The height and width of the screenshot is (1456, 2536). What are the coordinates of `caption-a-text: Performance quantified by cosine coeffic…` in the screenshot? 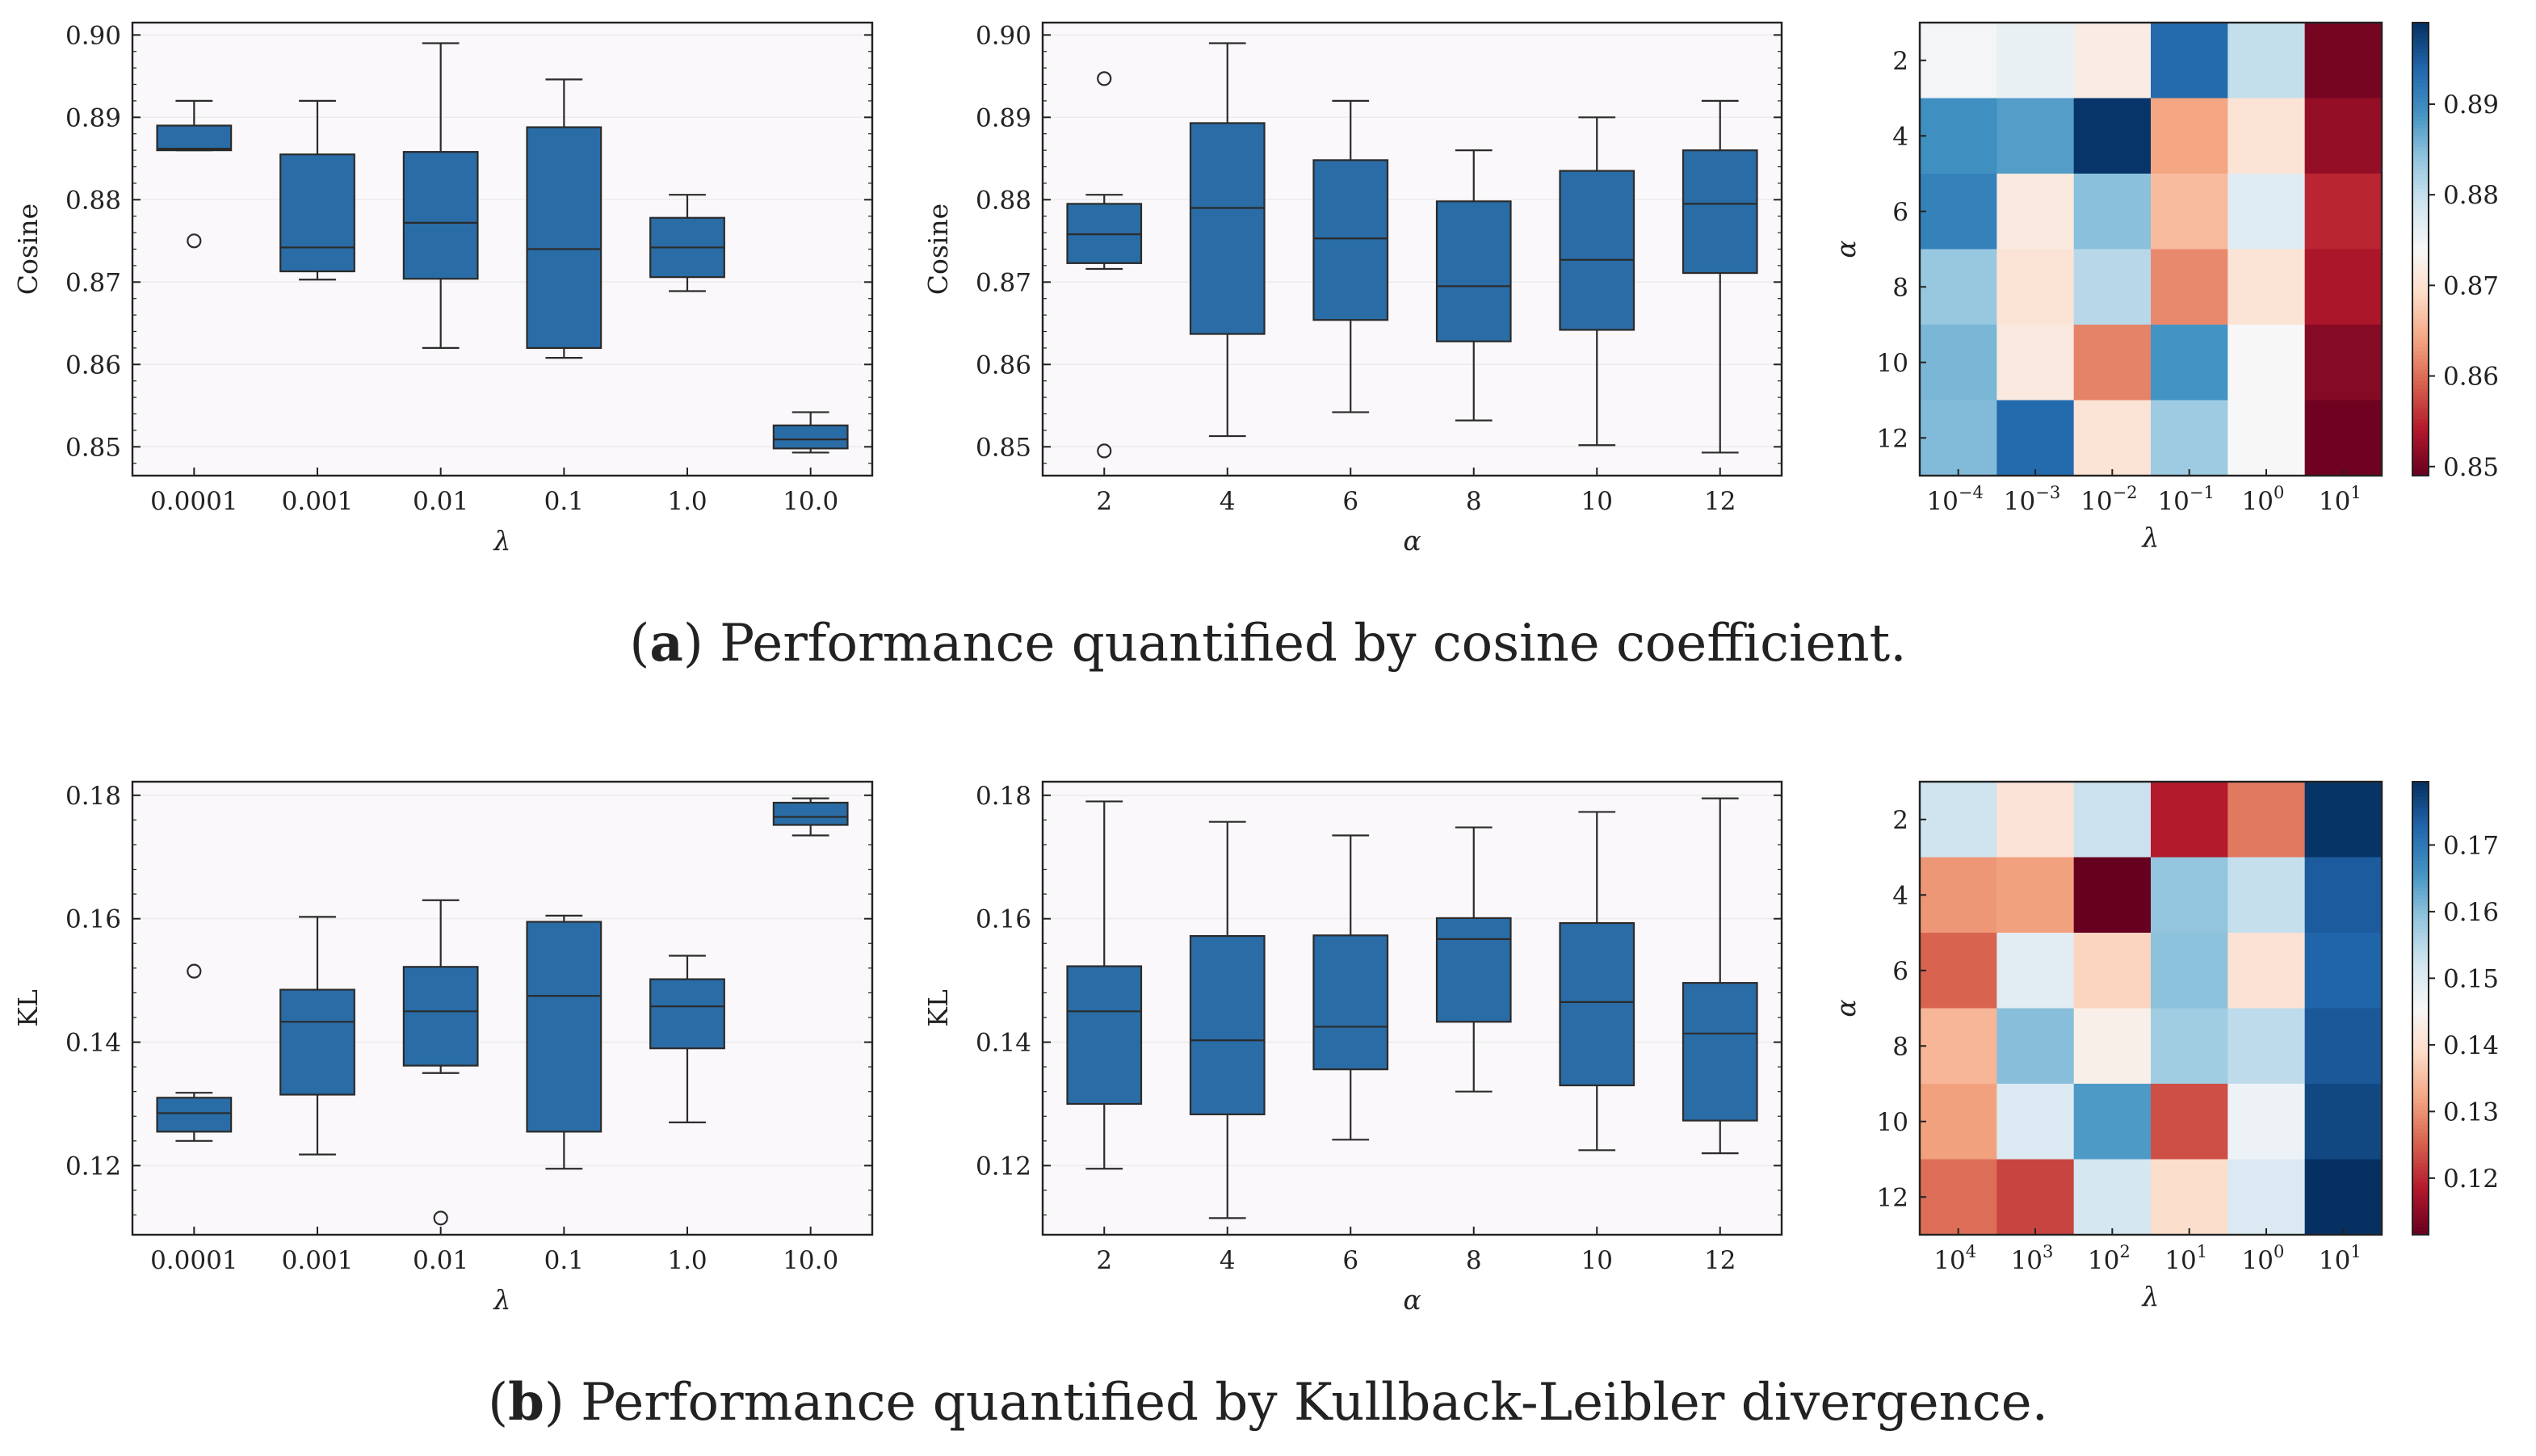 It's located at (1305, 643).